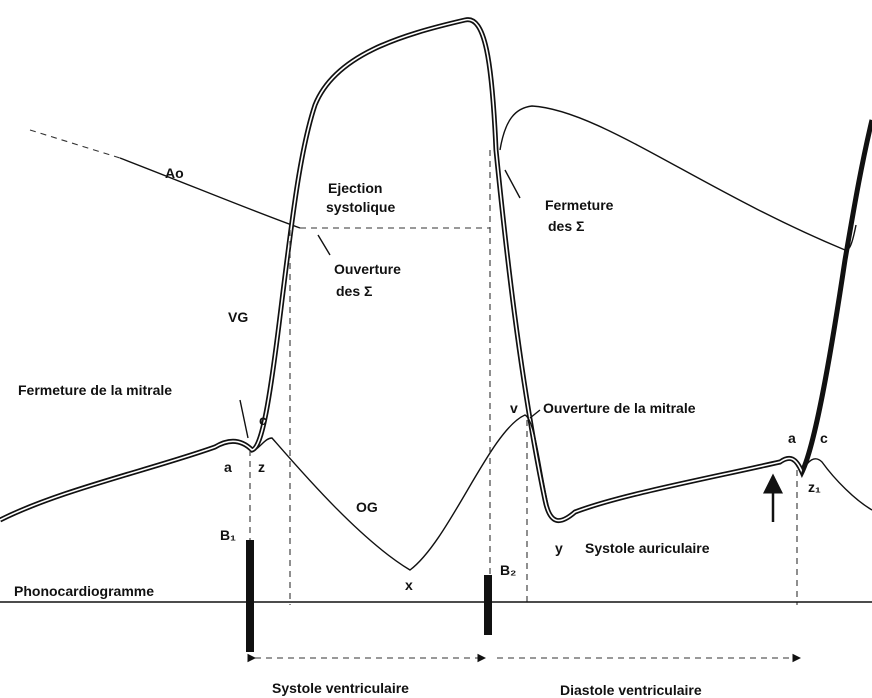 This screenshot has height=698, width=872. I want to click on label: Ao, so click(174, 173).